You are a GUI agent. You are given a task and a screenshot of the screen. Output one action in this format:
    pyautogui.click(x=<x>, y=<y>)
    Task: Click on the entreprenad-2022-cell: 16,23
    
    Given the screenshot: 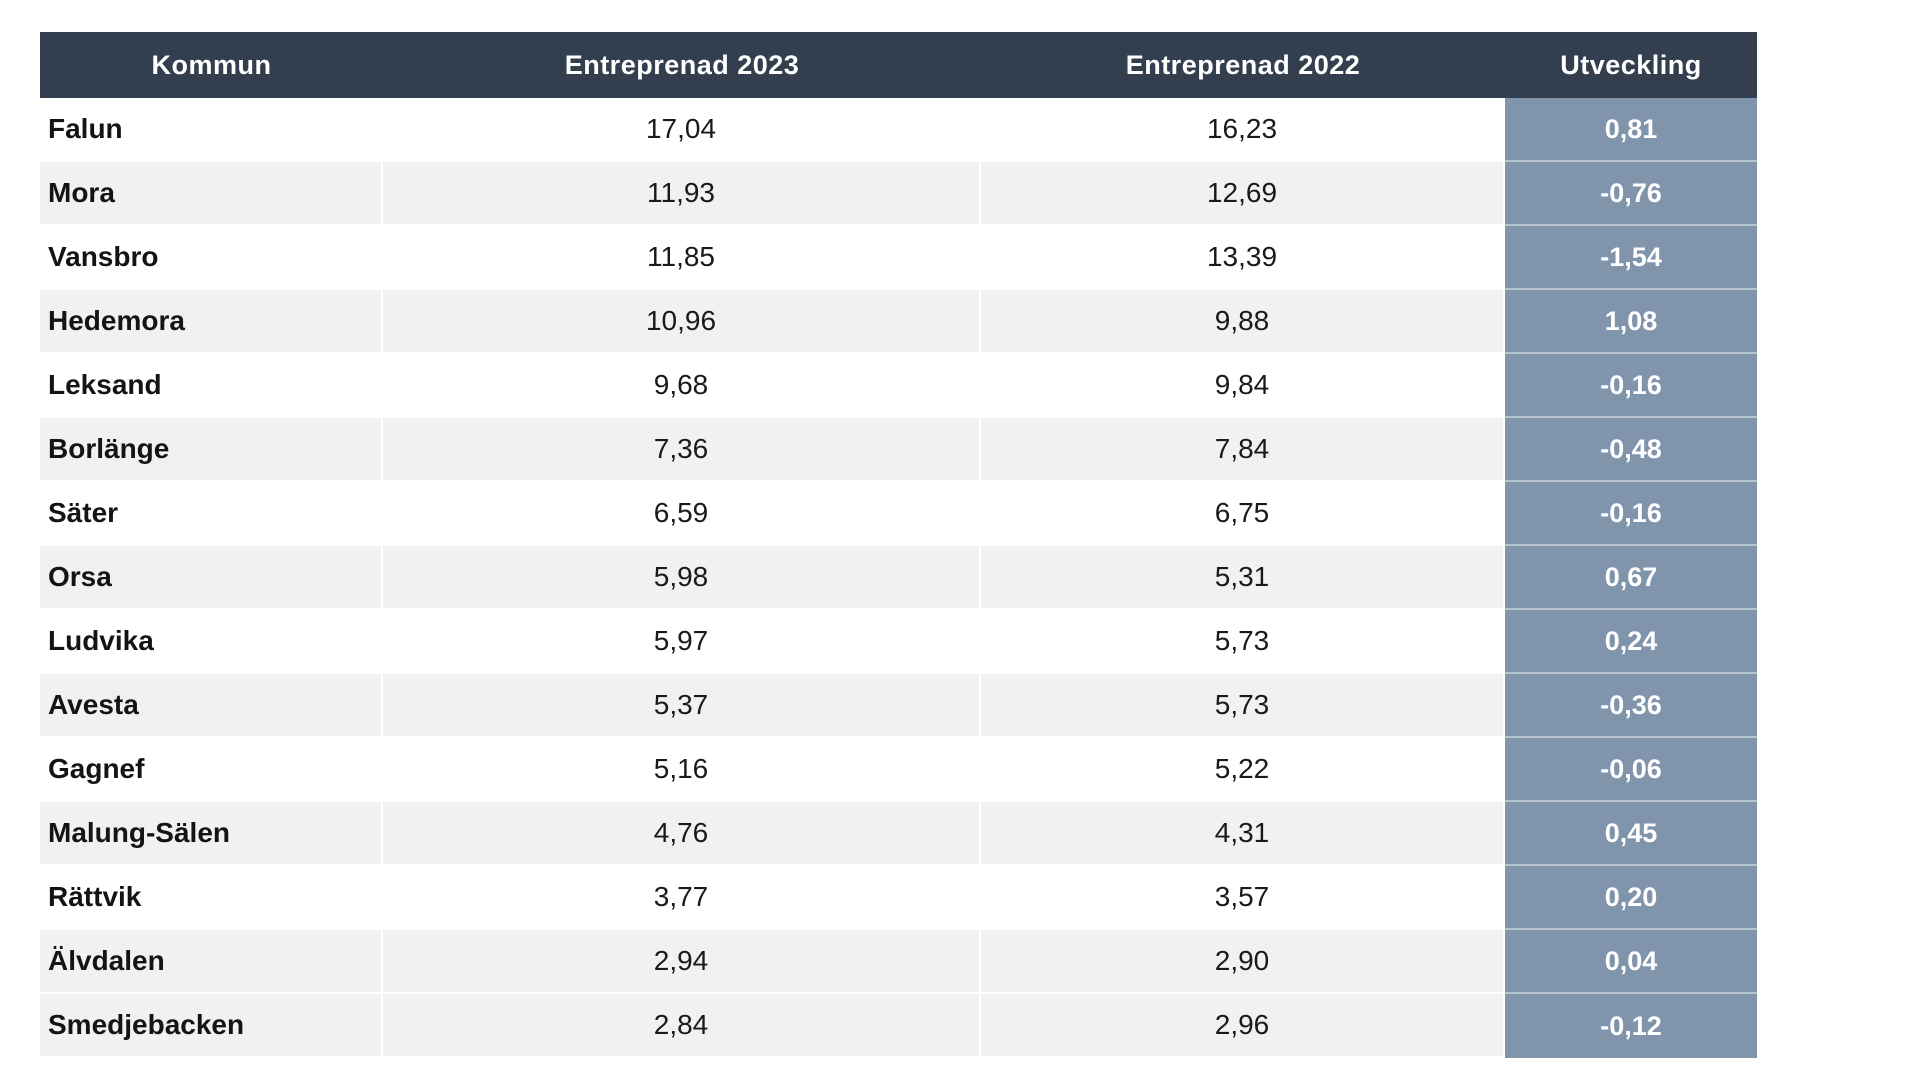 What is the action you would take?
    pyautogui.click(x=1243, y=130)
    